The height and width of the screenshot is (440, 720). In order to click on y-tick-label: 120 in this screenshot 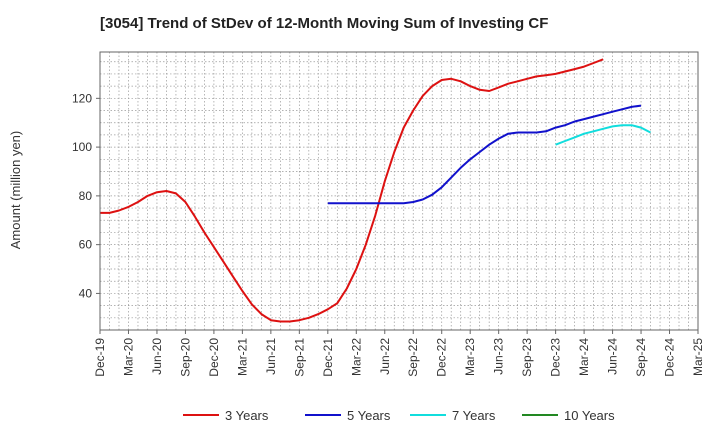, I will do `click(82, 98)`.